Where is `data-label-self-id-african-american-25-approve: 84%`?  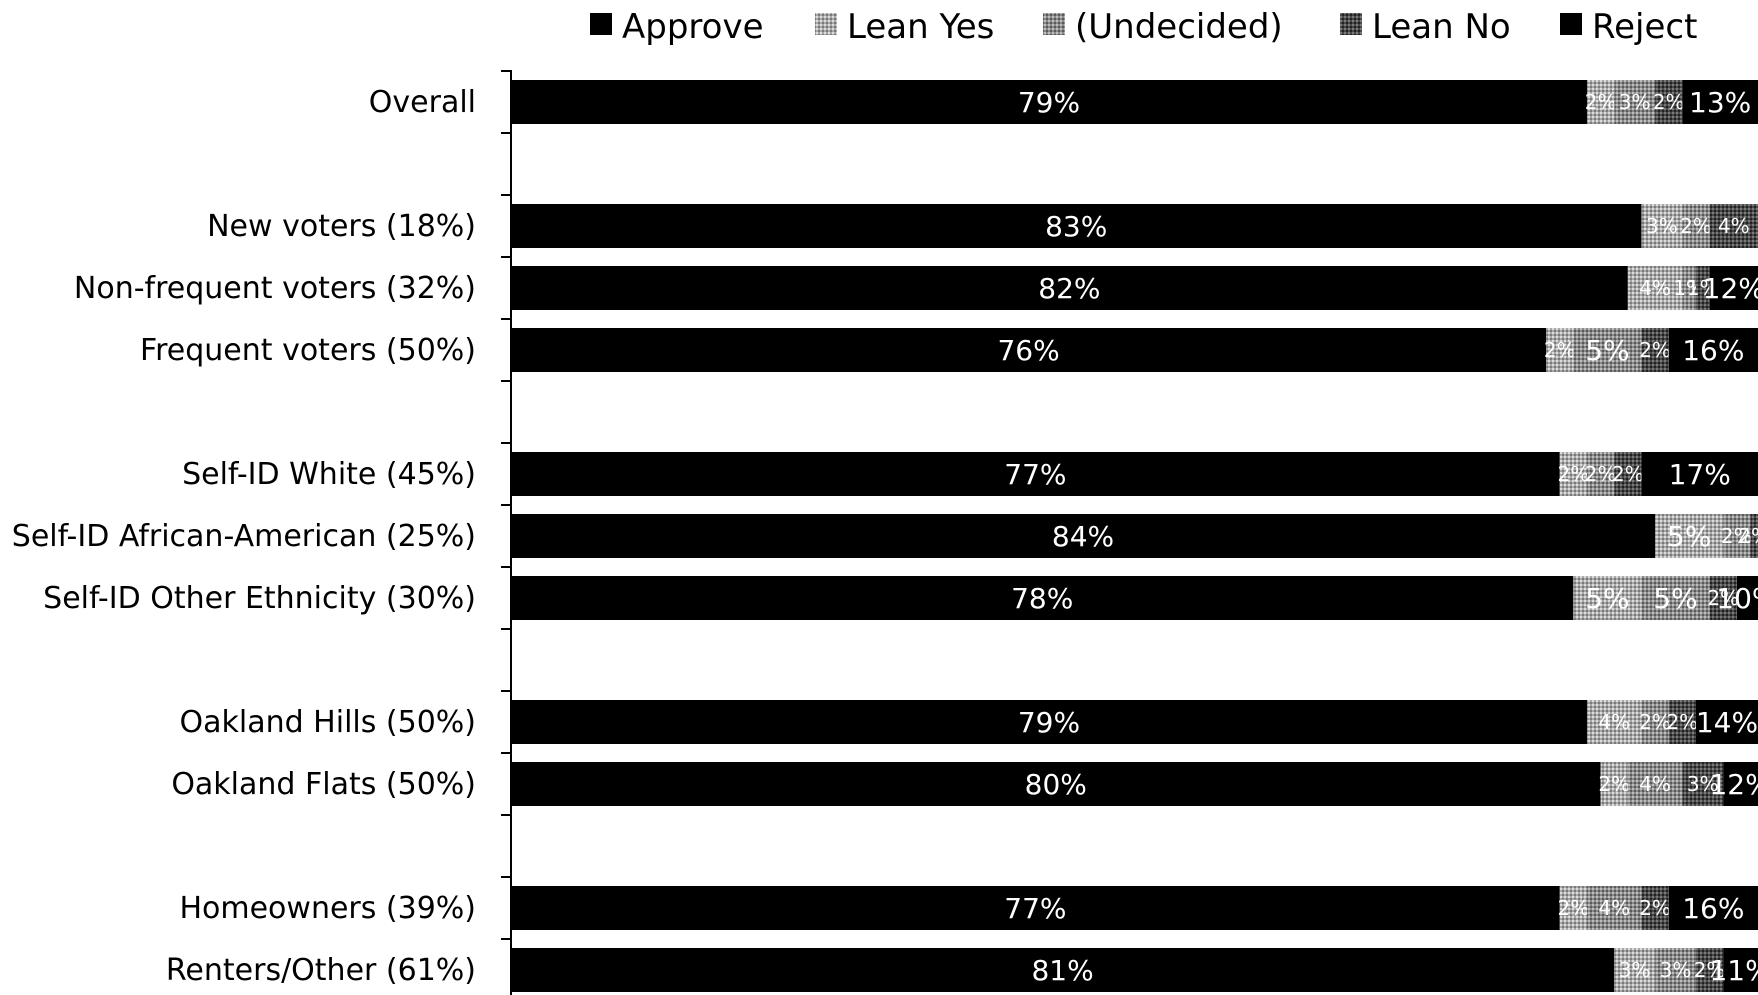 data-label-self-id-african-american-25-approve: 84% is located at coordinates (1083, 536).